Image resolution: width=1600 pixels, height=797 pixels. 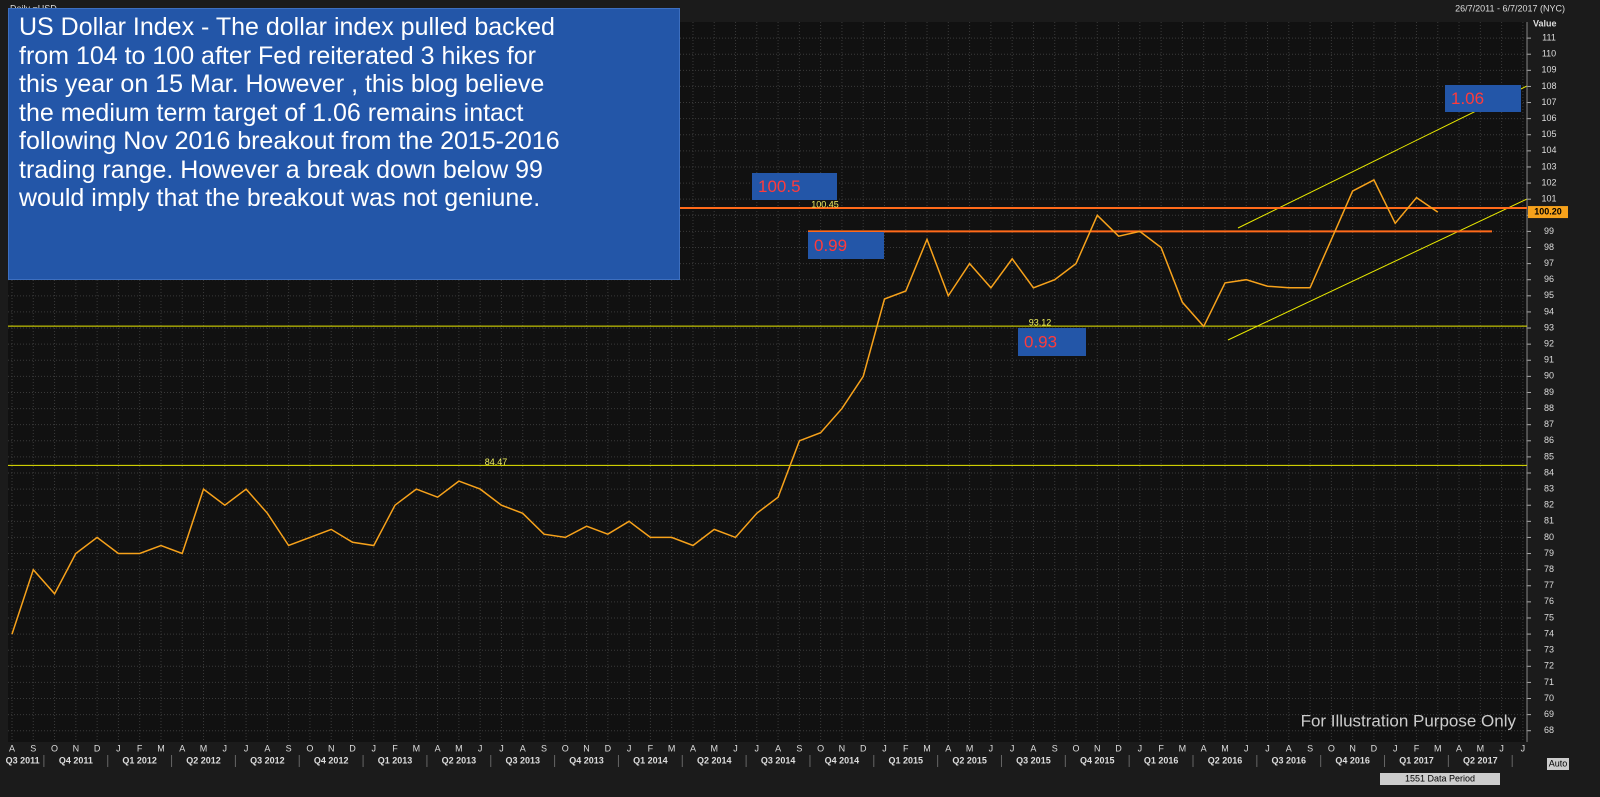 I want to click on y-tick-label: 108, so click(x=1548, y=86).